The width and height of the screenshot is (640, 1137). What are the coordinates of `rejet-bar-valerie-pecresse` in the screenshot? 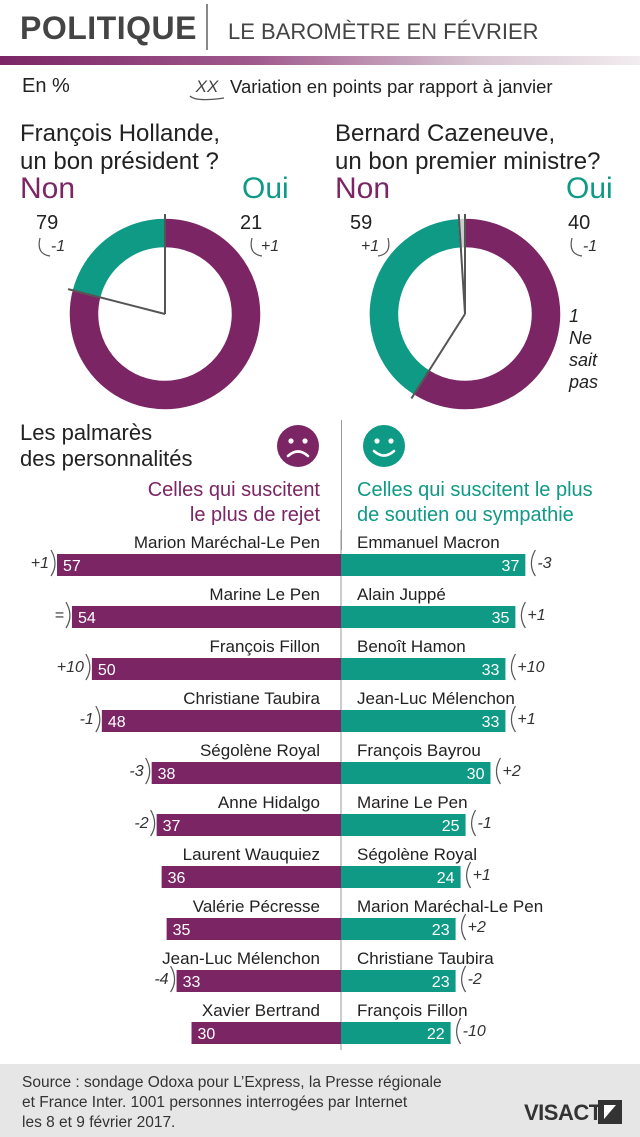 It's located at (253, 929).